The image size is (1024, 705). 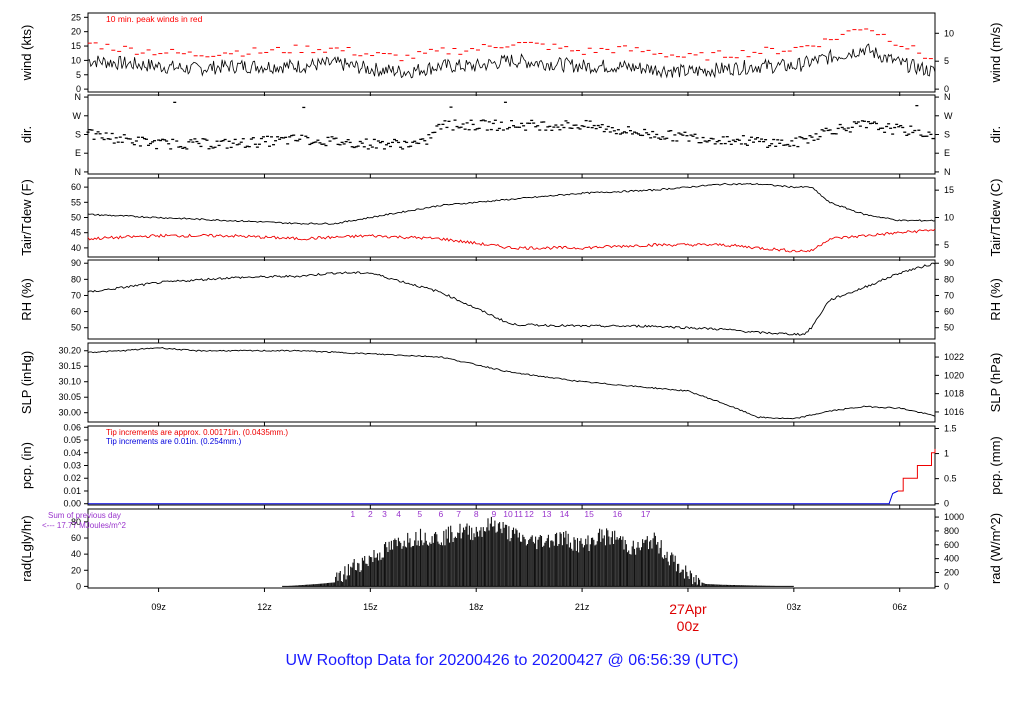 What do you see at coordinates (954, 412) in the screenshot?
I see `slp-ytick-right-label: 1016` at bounding box center [954, 412].